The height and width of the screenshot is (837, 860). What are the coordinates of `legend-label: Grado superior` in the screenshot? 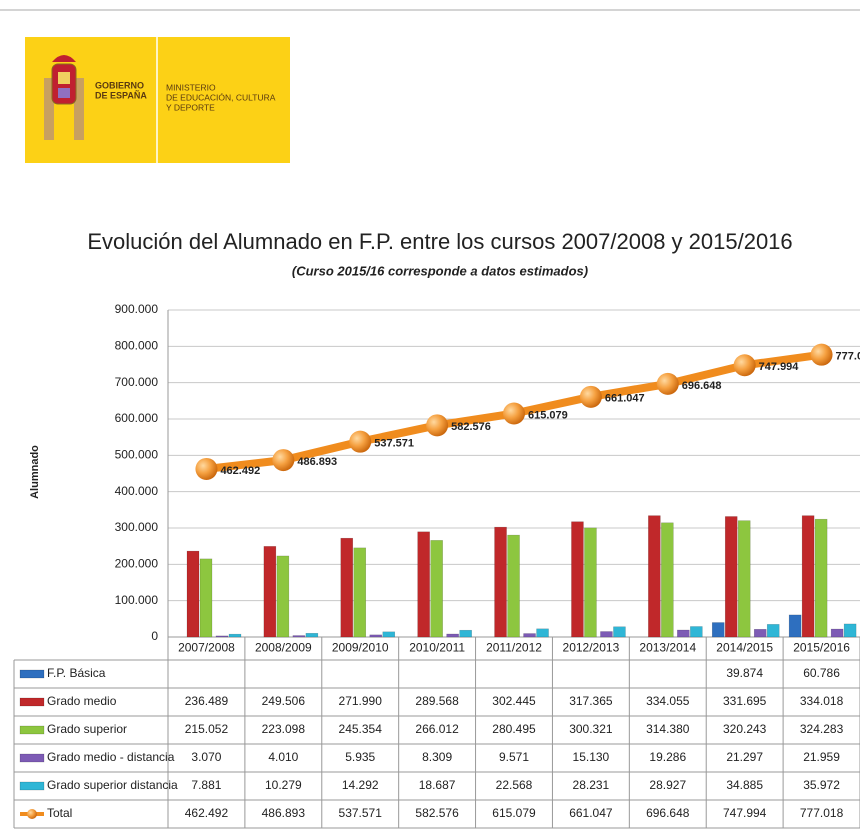 It's located at (87, 729).